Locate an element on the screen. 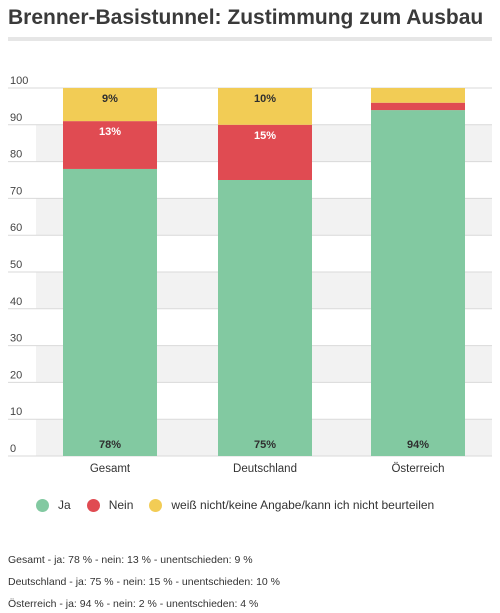  x-category-label: Gesamt is located at coordinates (110, 469).